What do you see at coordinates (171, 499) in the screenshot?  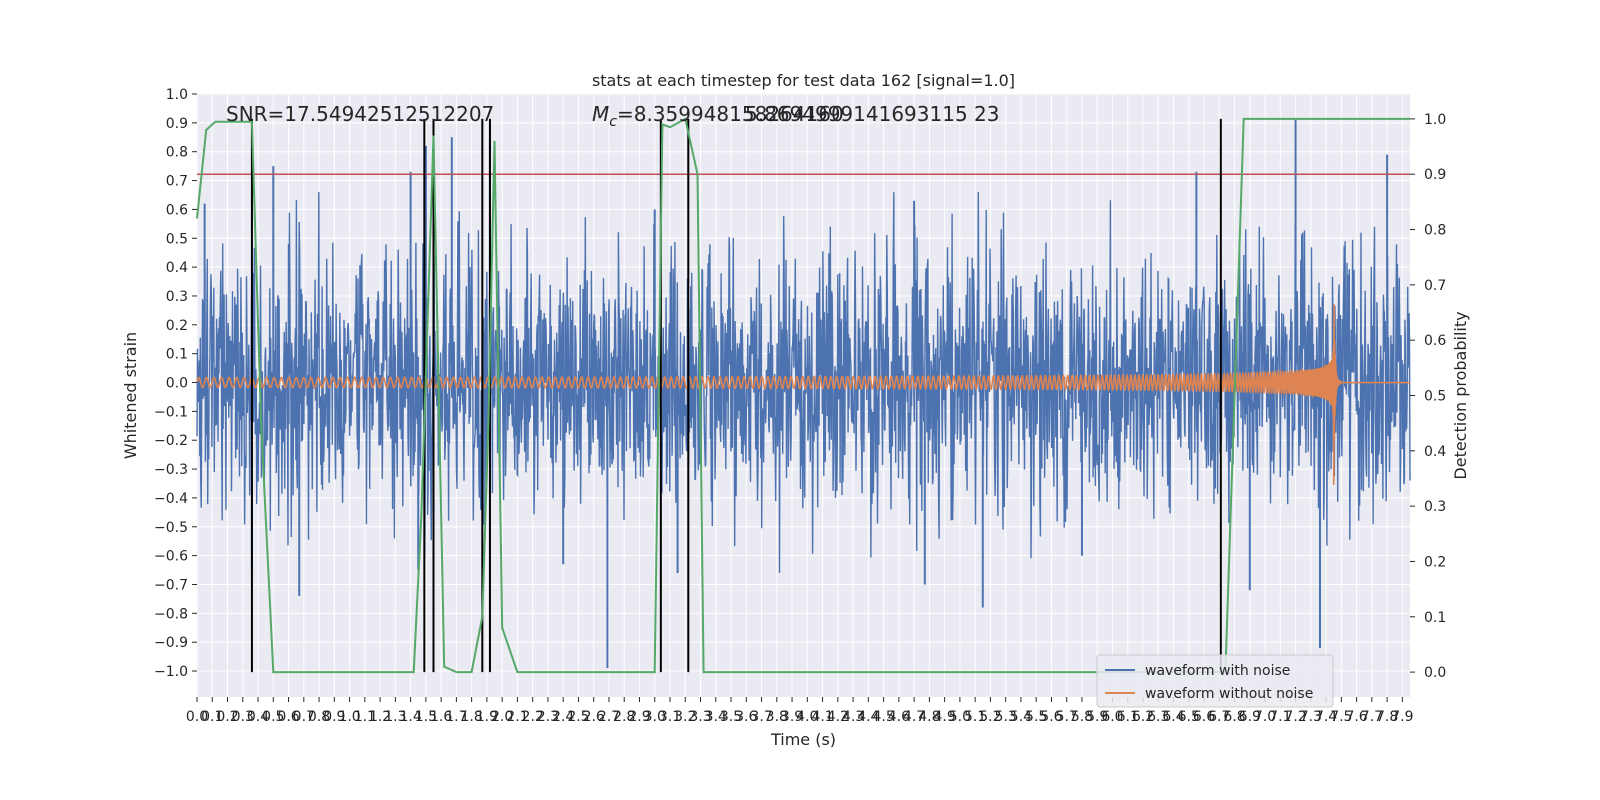 I see `y-tick-label: −0.4` at bounding box center [171, 499].